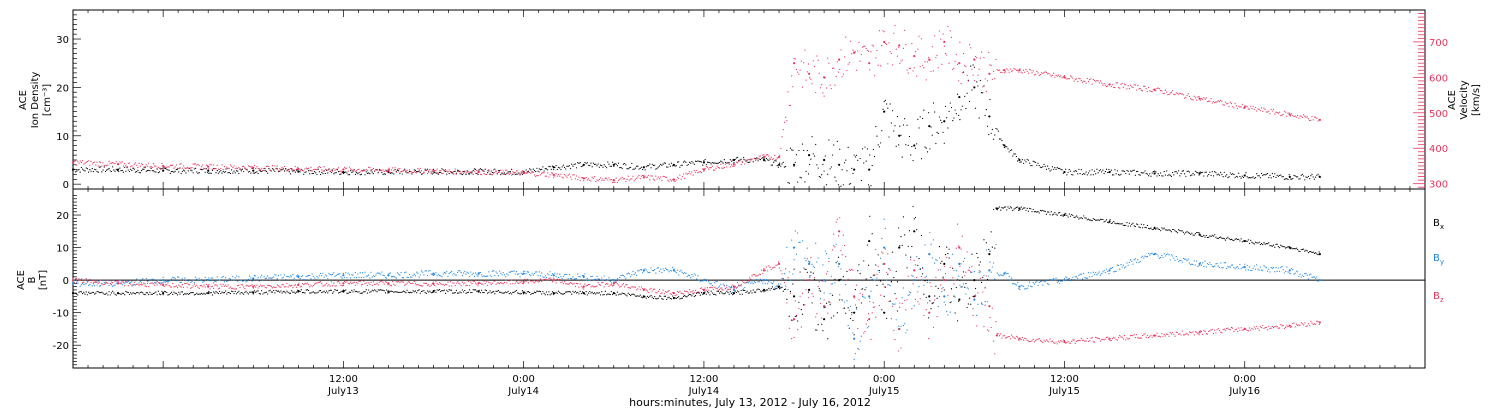 The width and height of the screenshot is (1500, 410). What do you see at coordinates (854, 338) in the screenshot?
I see `by-series-point` at bounding box center [854, 338].